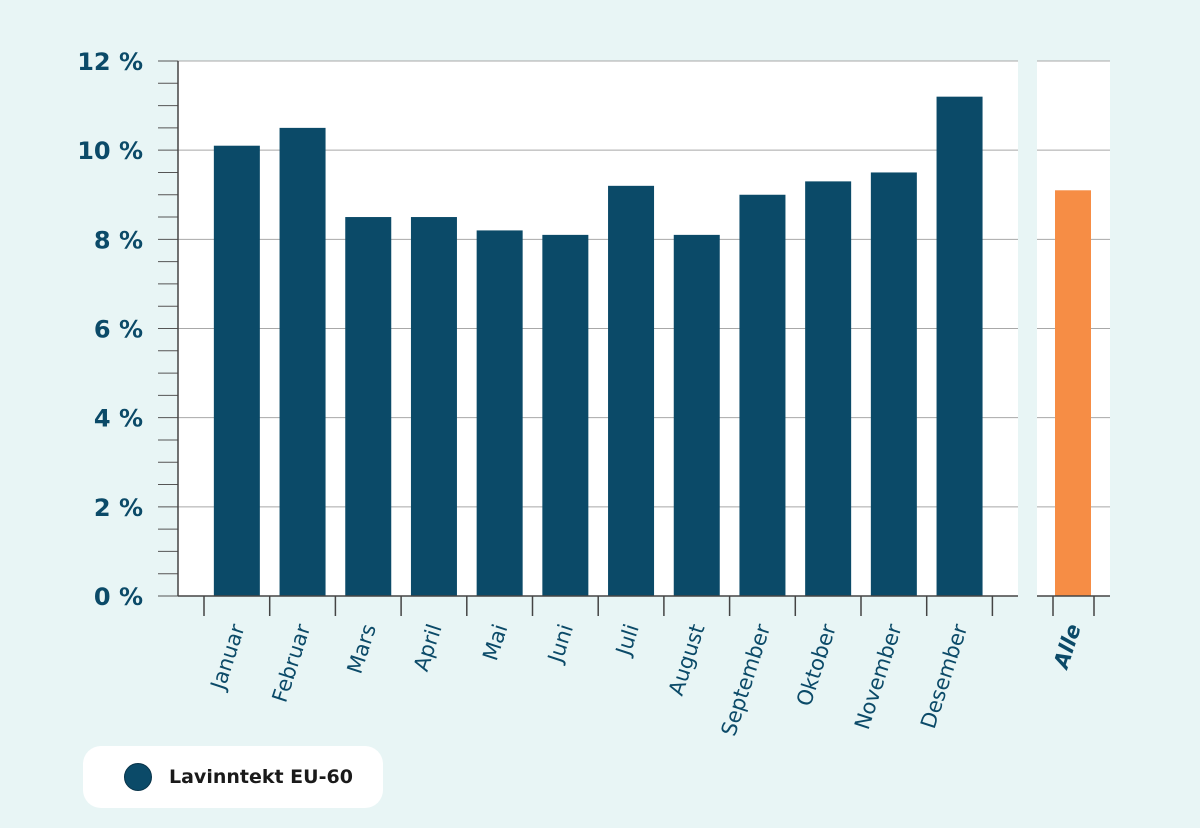  Describe the element at coordinates (828, 388) in the screenshot. I see `bar-oktober` at that location.